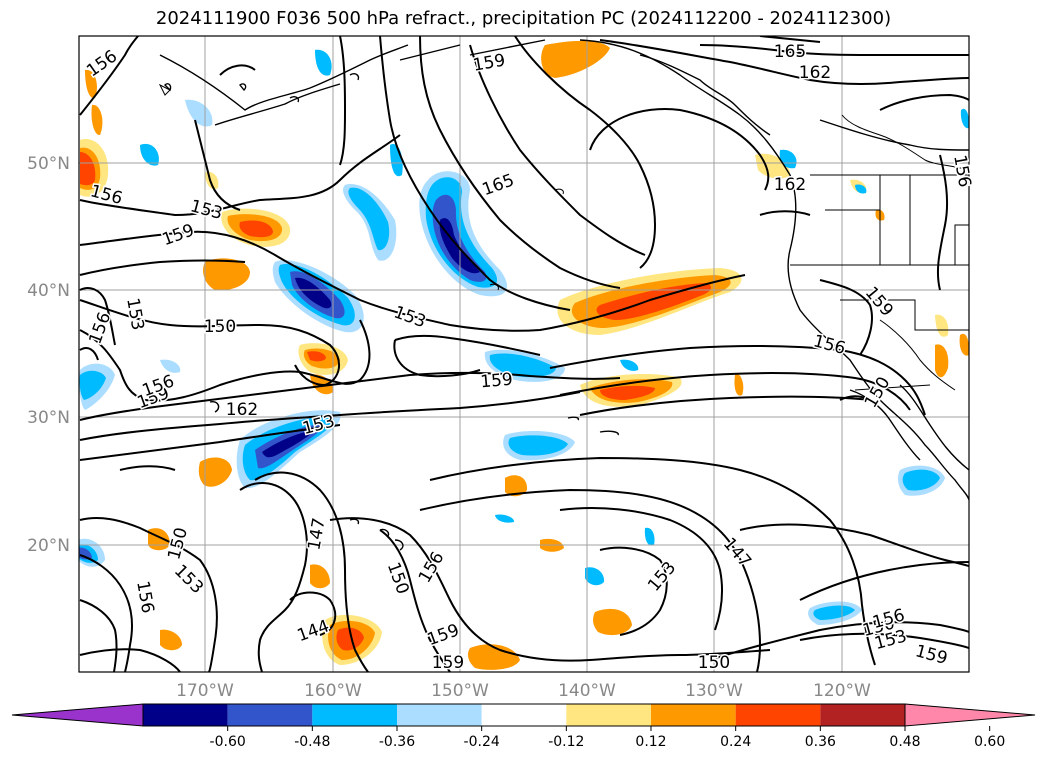 The width and height of the screenshot is (1047, 765). I want to click on colorbar-tick-label: 0.36, so click(820, 742).